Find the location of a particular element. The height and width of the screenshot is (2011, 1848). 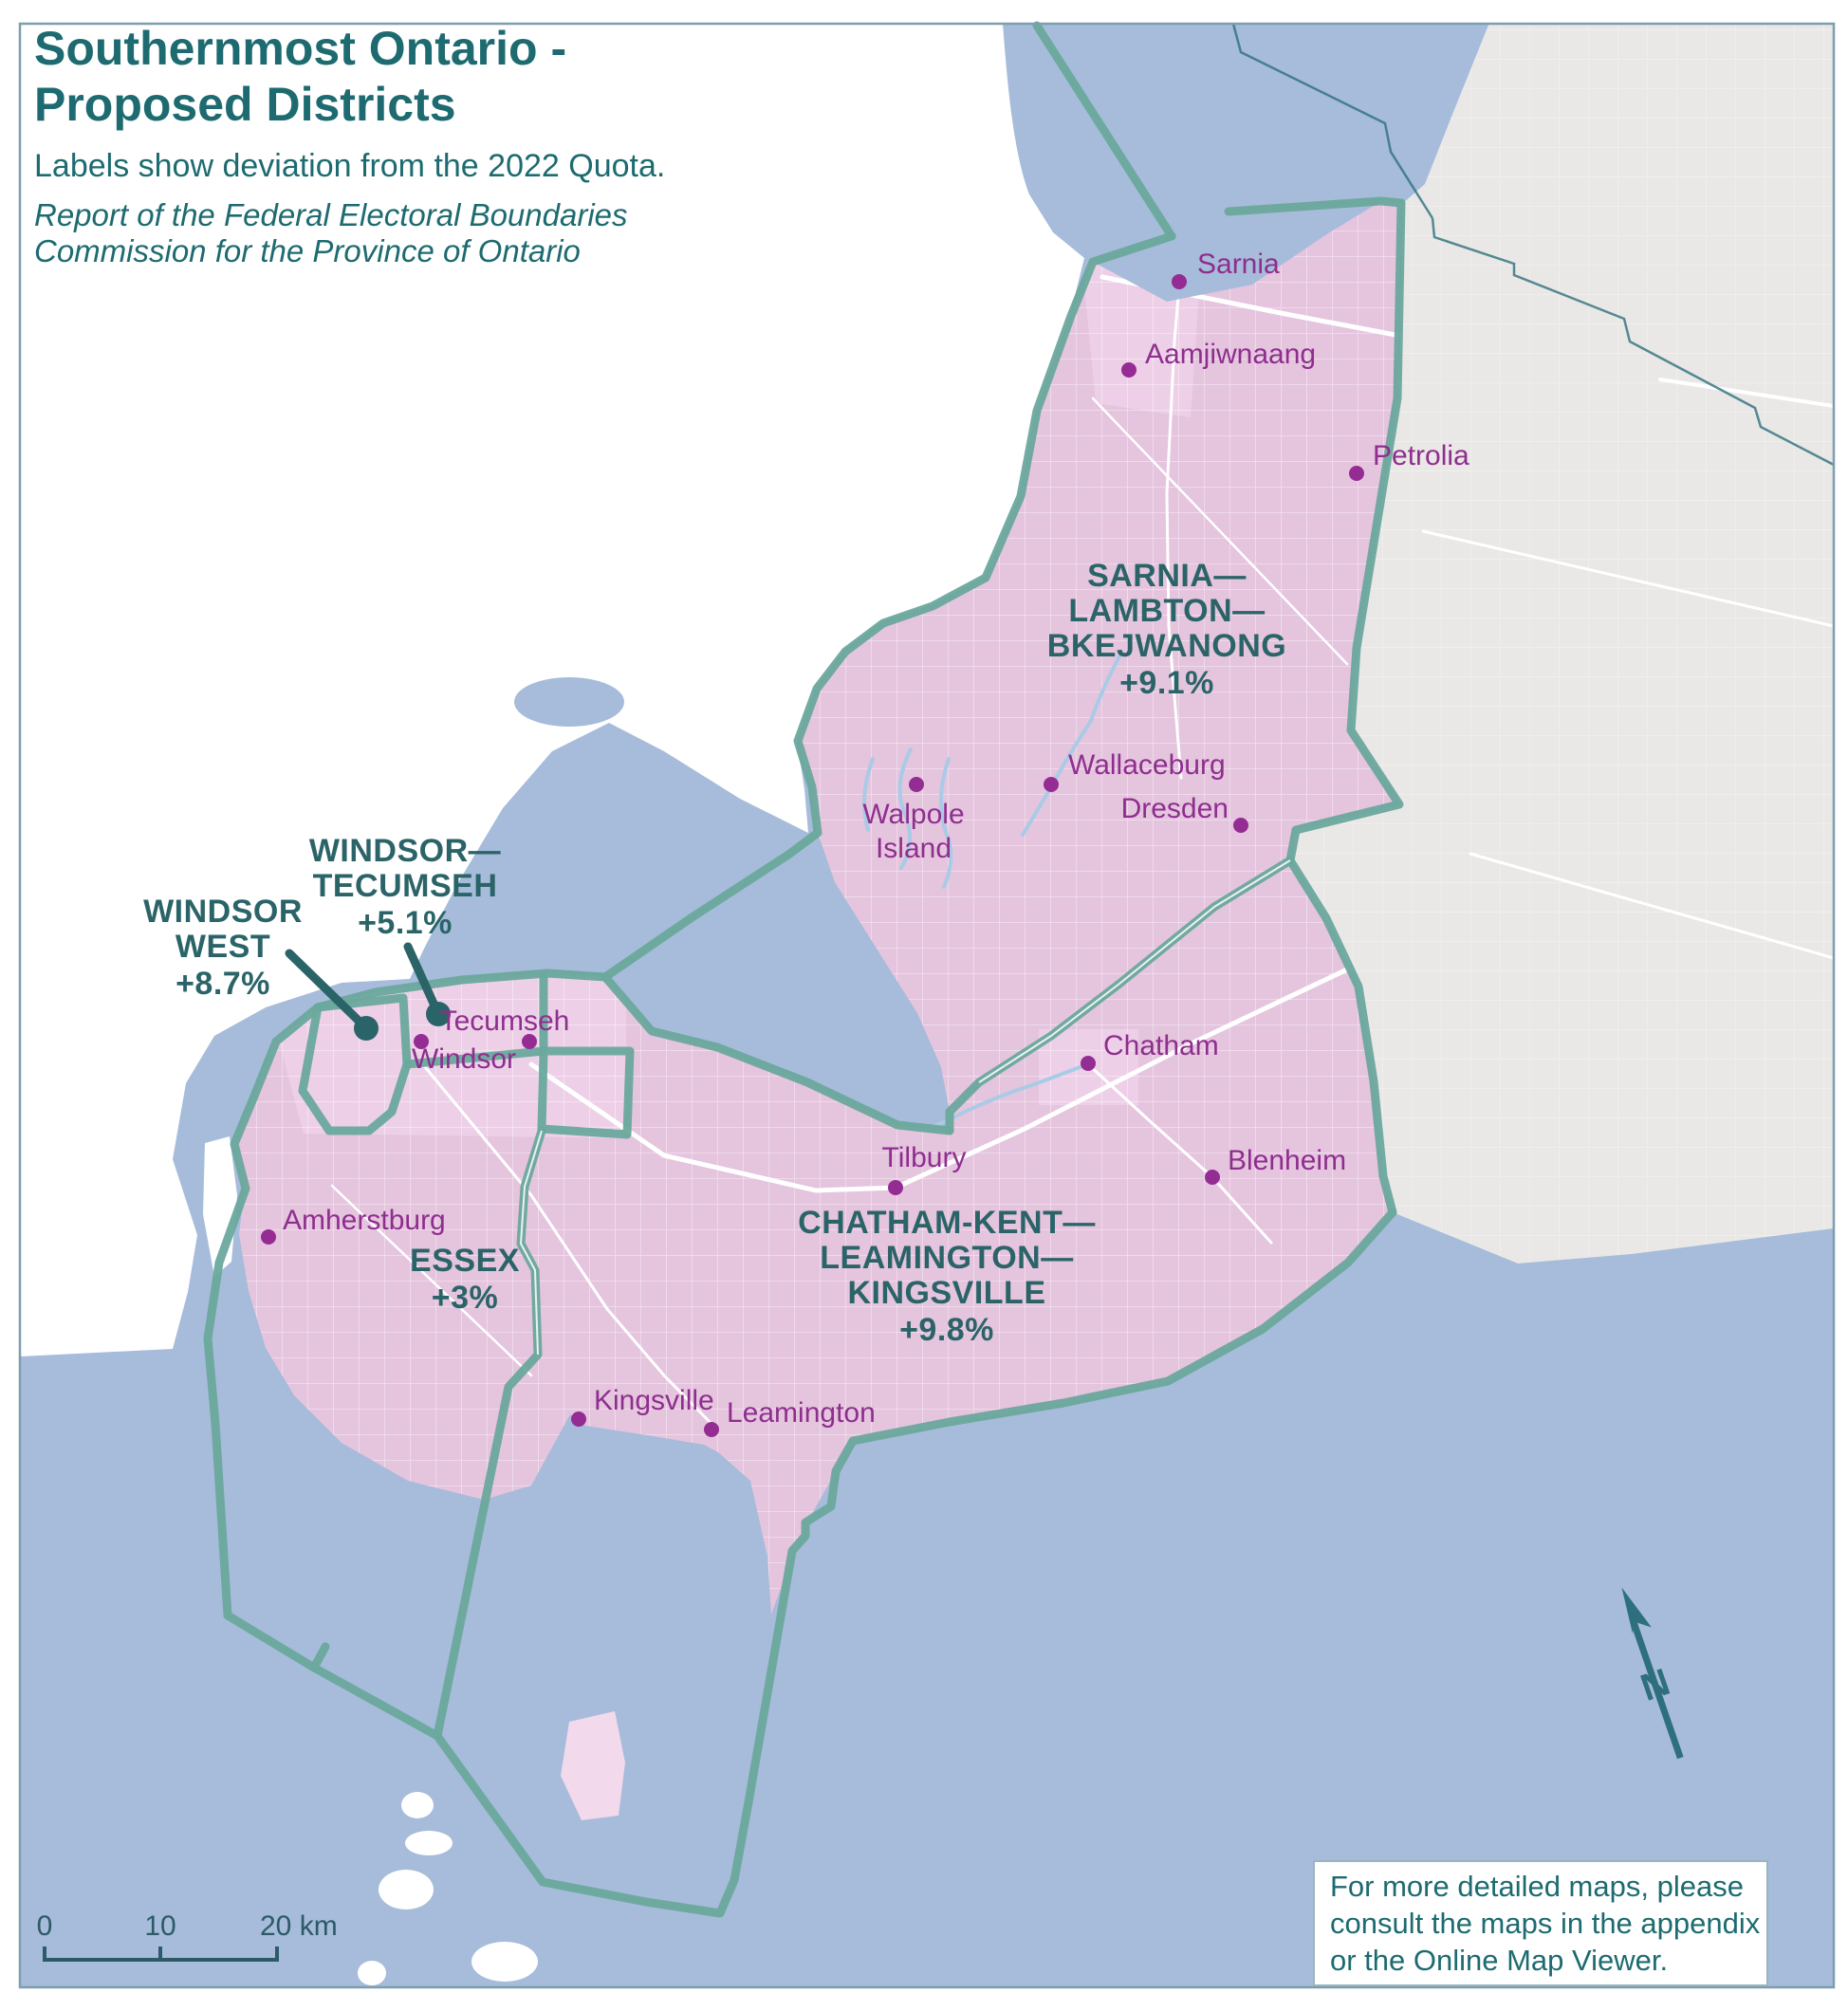

arrow-windsor-tecumseh is located at coordinates (421, 976).